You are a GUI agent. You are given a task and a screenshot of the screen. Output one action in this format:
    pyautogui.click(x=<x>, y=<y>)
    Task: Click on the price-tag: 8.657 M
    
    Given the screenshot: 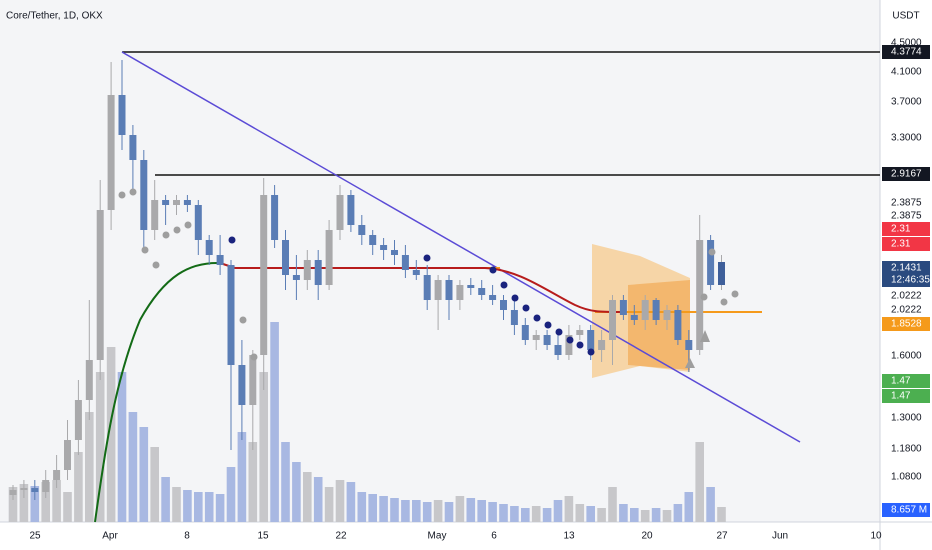 What is the action you would take?
    pyautogui.click(x=906, y=510)
    